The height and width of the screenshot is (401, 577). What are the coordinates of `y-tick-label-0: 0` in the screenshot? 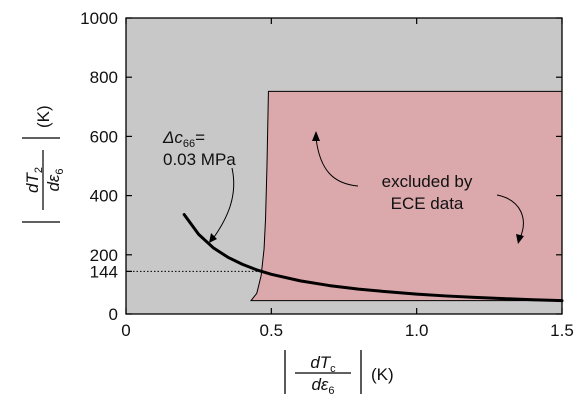 It's located at (113, 314).